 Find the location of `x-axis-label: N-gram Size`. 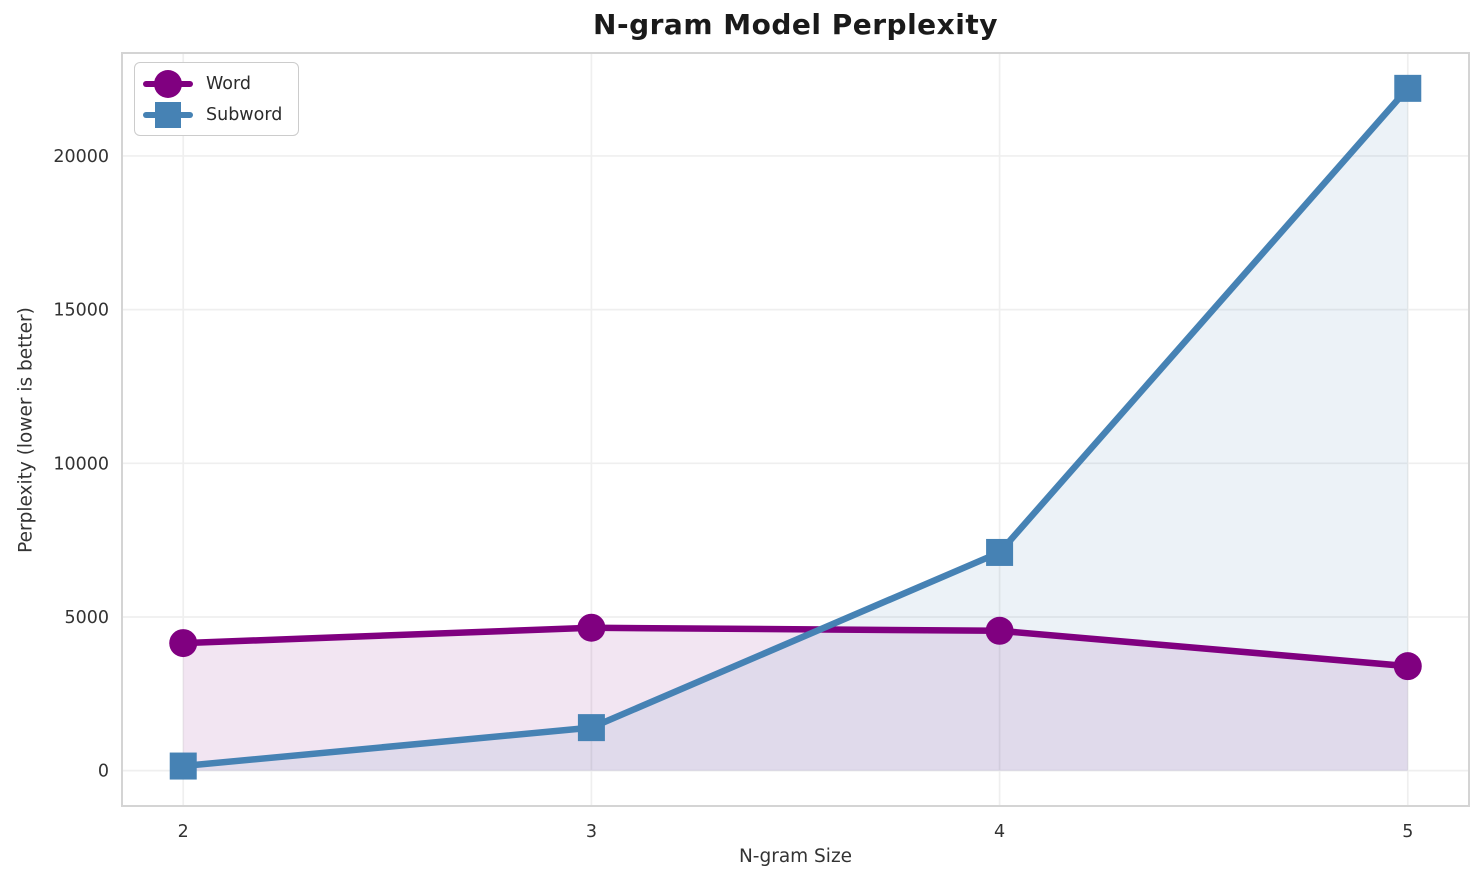

x-axis-label: N-gram Size is located at coordinates (795, 856).